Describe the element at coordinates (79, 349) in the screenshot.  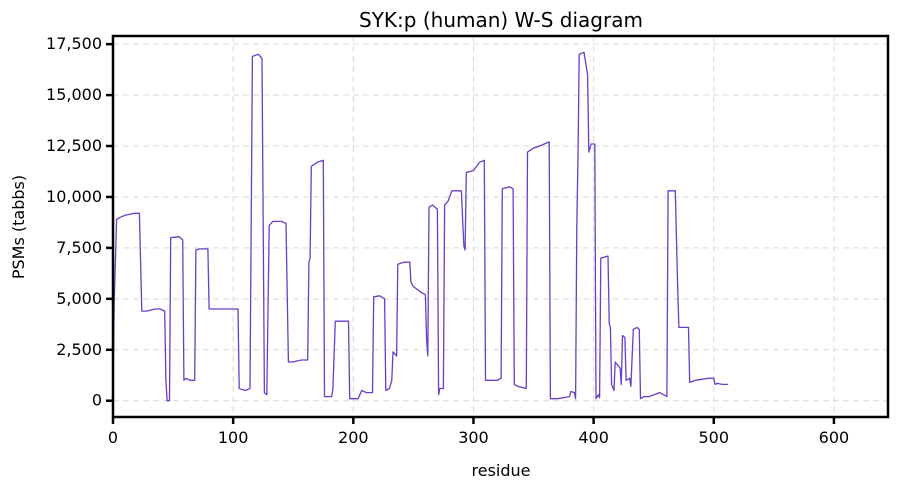
I see `y-tick-label: 2,500` at that location.